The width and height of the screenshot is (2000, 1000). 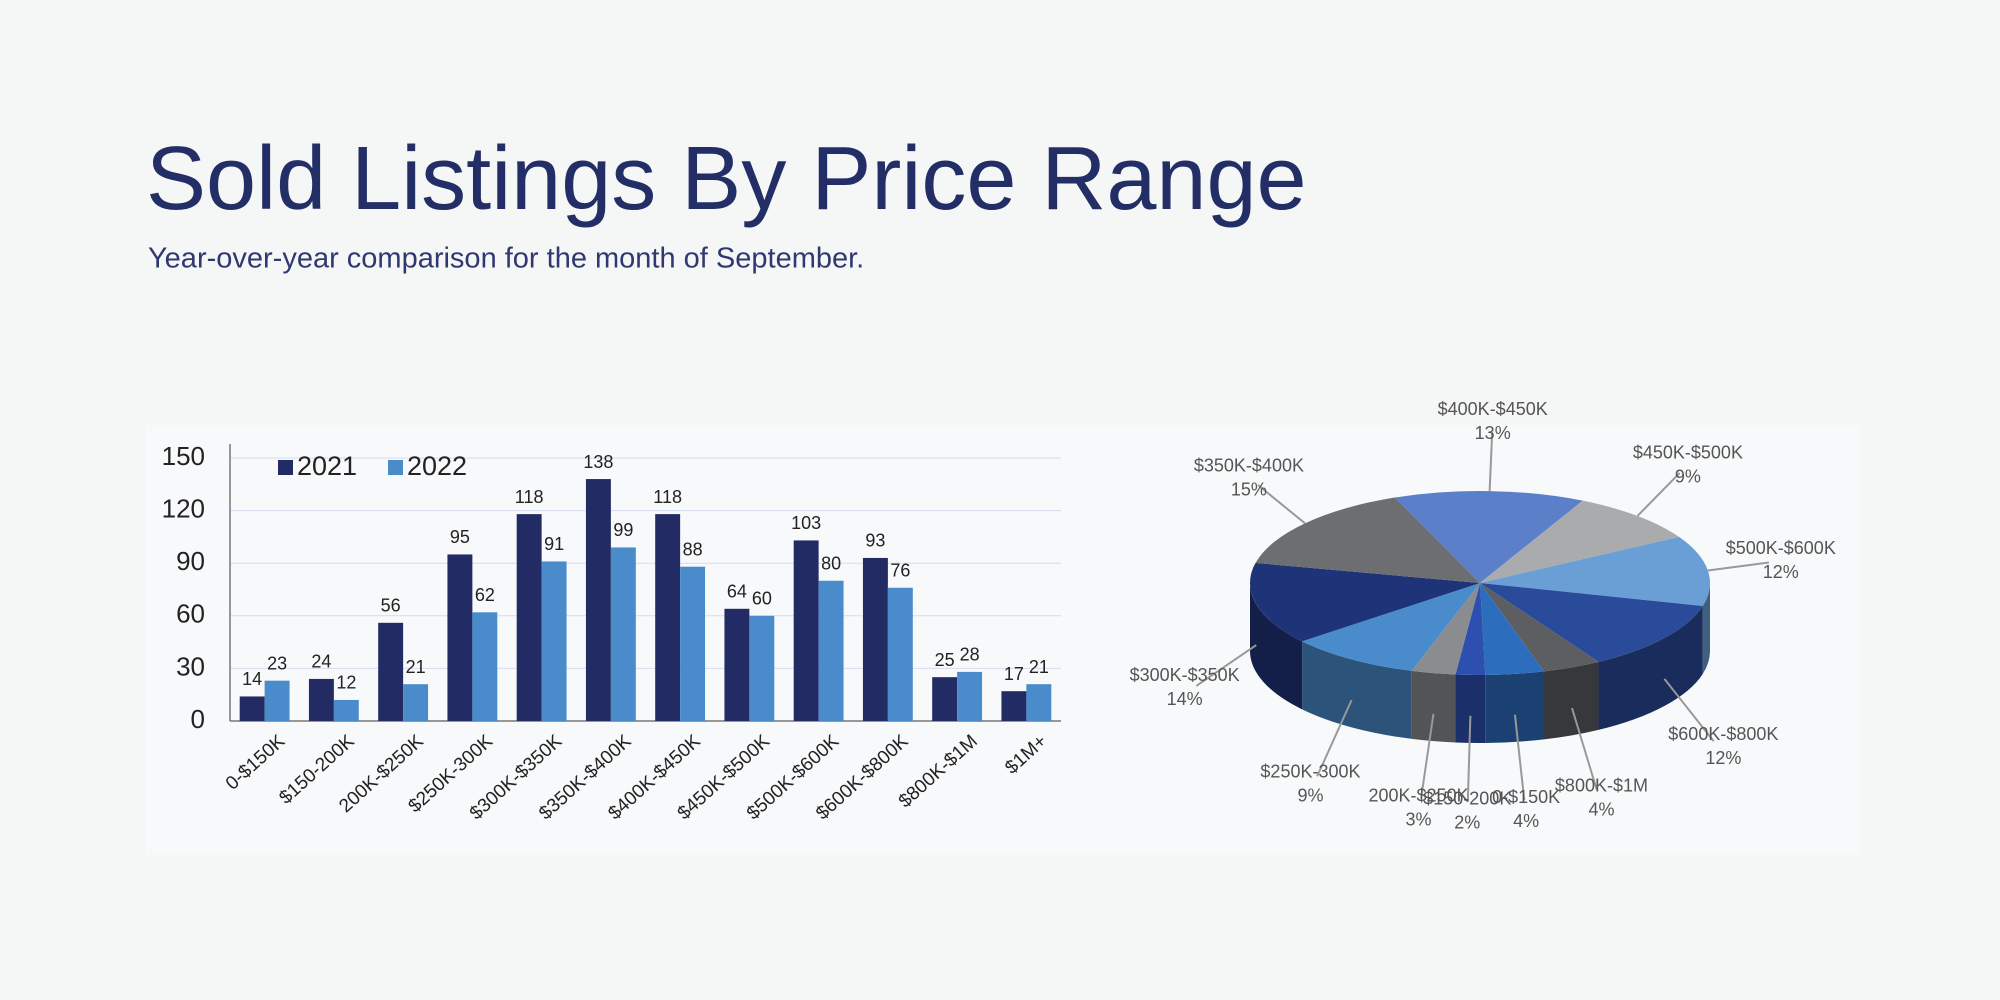 What do you see at coordinates (1688, 452) in the screenshot?
I see `pie-label: $450K-$500K` at bounding box center [1688, 452].